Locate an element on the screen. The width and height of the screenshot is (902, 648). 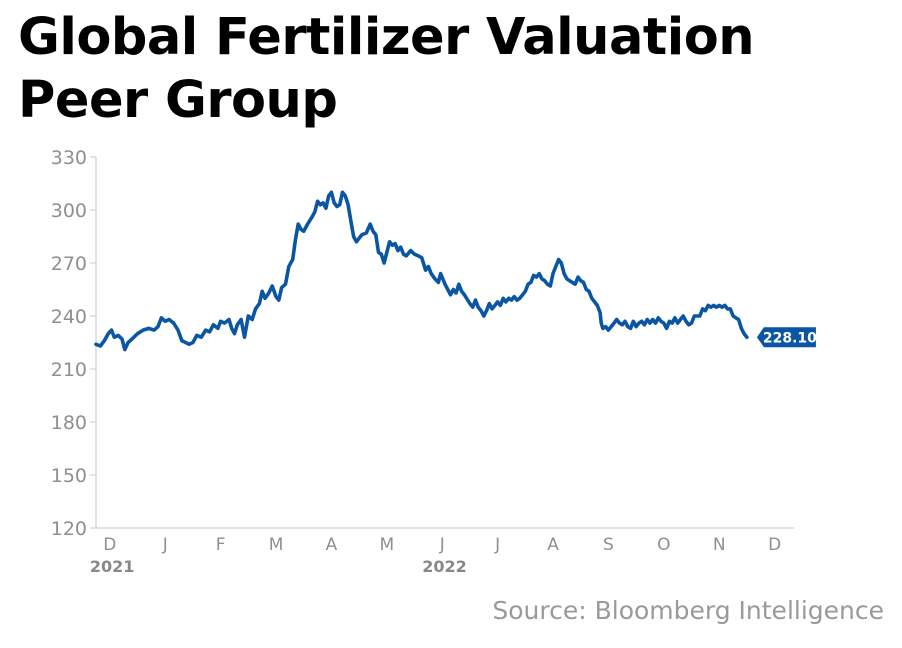
y-tick-label: 180 is located at coordinates (69, 423).